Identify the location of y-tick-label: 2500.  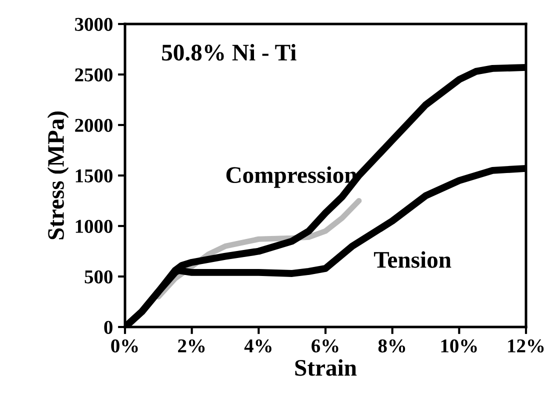
(93, 75).